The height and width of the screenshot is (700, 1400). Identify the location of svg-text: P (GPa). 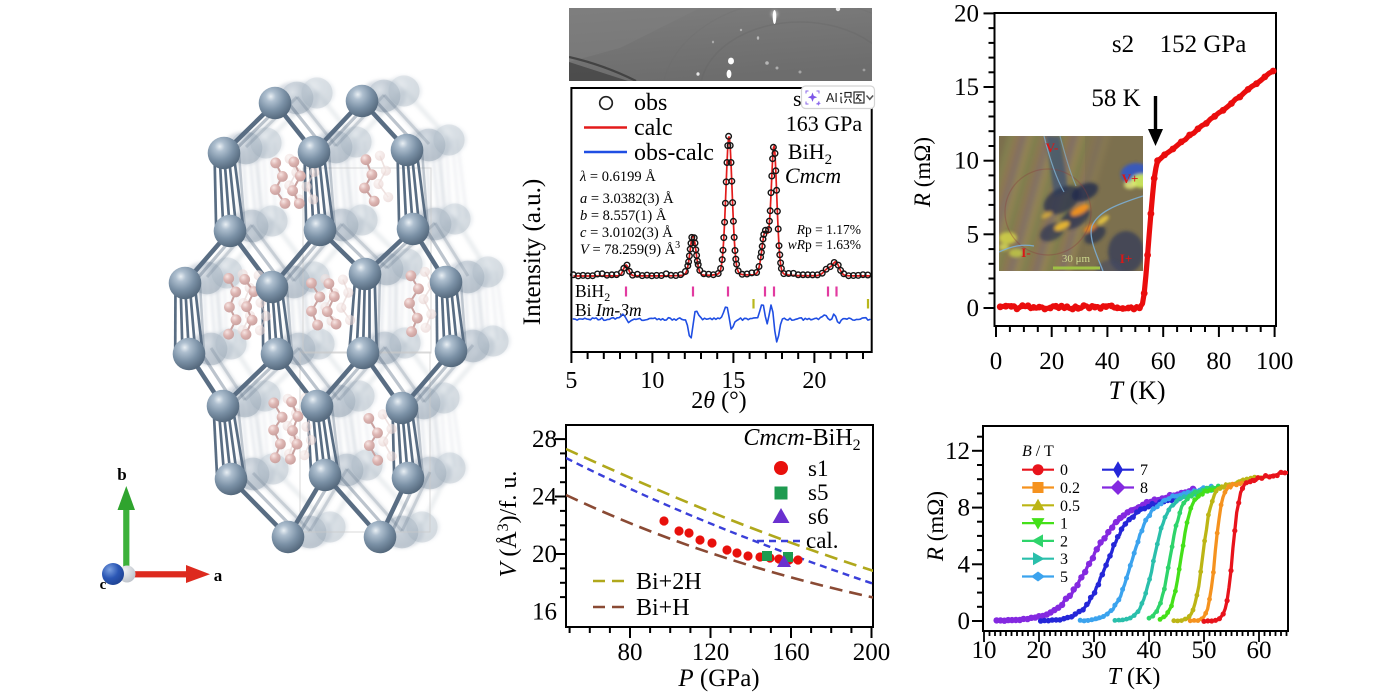
(718, 678).